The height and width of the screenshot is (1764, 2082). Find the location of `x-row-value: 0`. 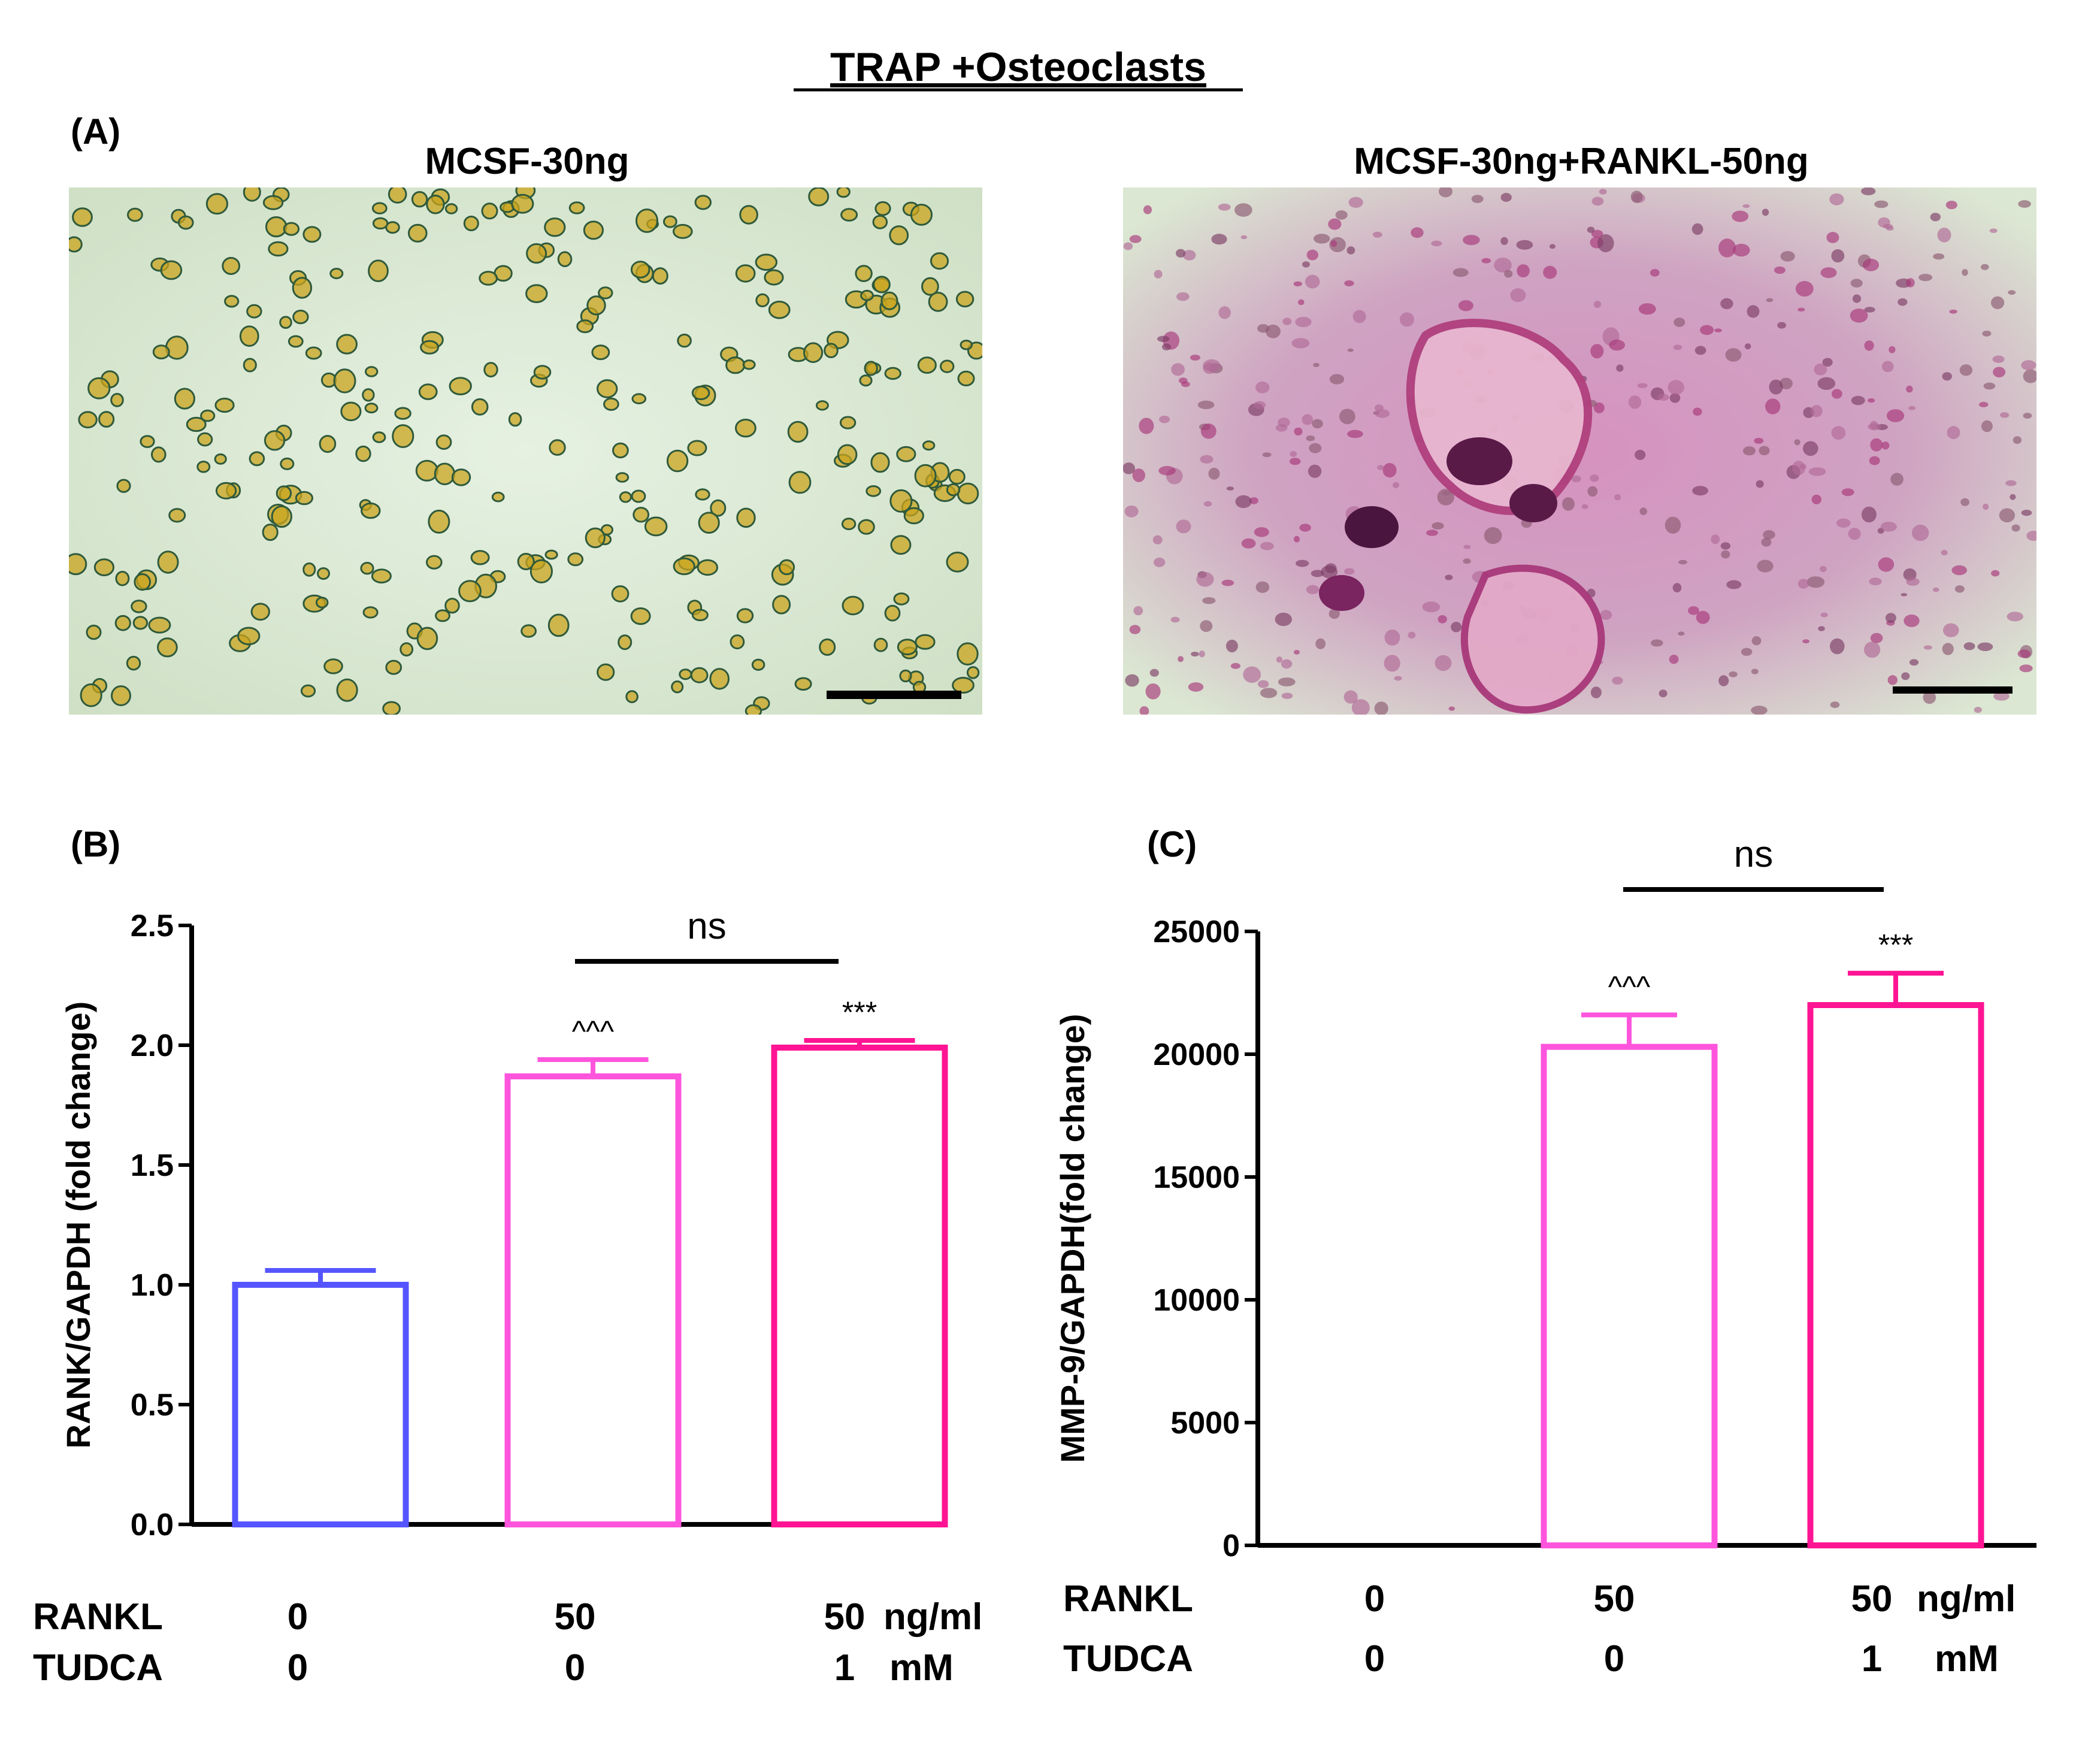

x-row-value: 0 is located at coordinates (575, 1668).